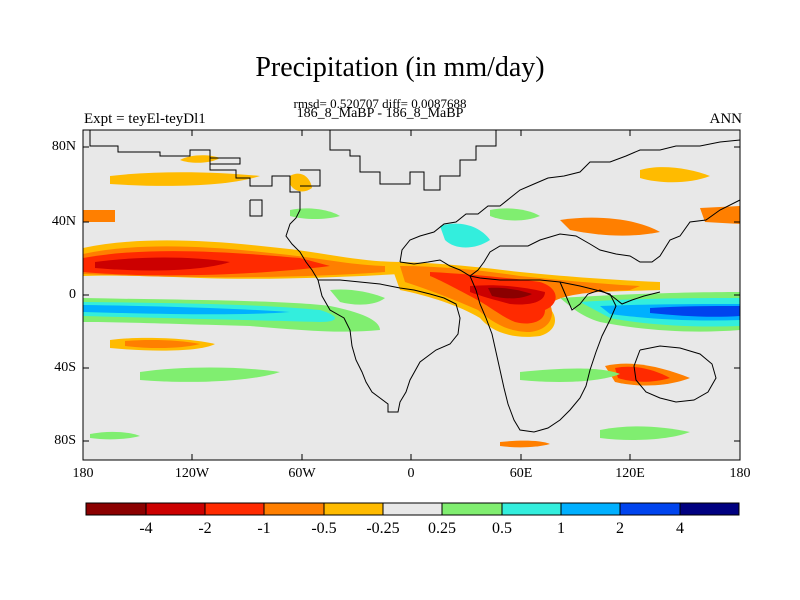  I want to click on colorbar, so click(412, 509).